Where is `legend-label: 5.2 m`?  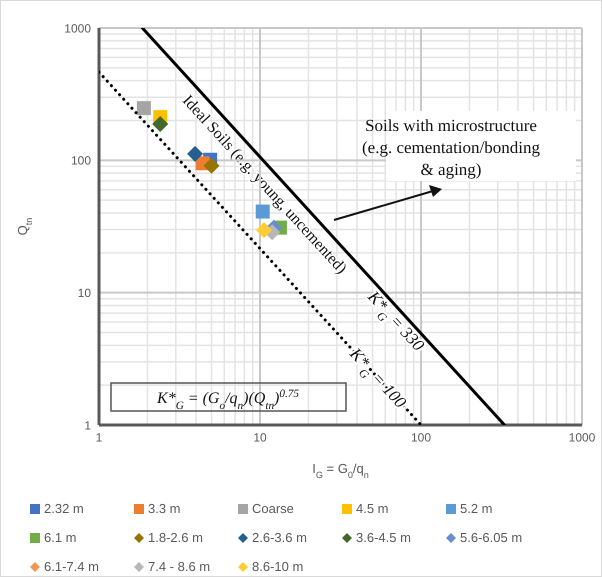 legend-label: 5.2 m is located at coordinates (476, 508).